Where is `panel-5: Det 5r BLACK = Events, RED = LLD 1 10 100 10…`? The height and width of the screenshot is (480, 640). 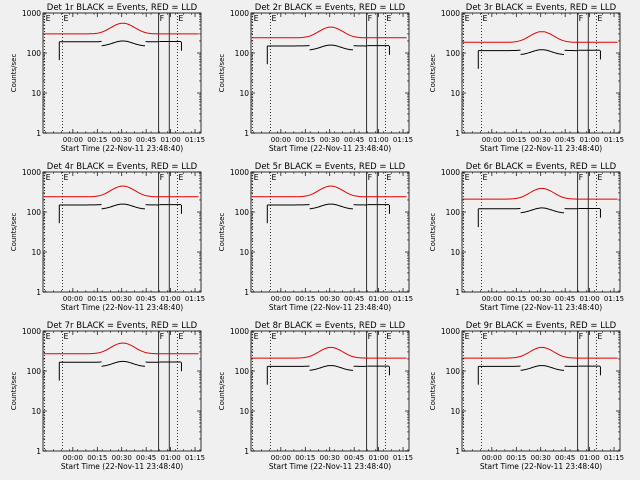 panel-5: Det 5r BLACK = Events, RED = LLD 1 10 100 10… is located at coordinates (315, 237).